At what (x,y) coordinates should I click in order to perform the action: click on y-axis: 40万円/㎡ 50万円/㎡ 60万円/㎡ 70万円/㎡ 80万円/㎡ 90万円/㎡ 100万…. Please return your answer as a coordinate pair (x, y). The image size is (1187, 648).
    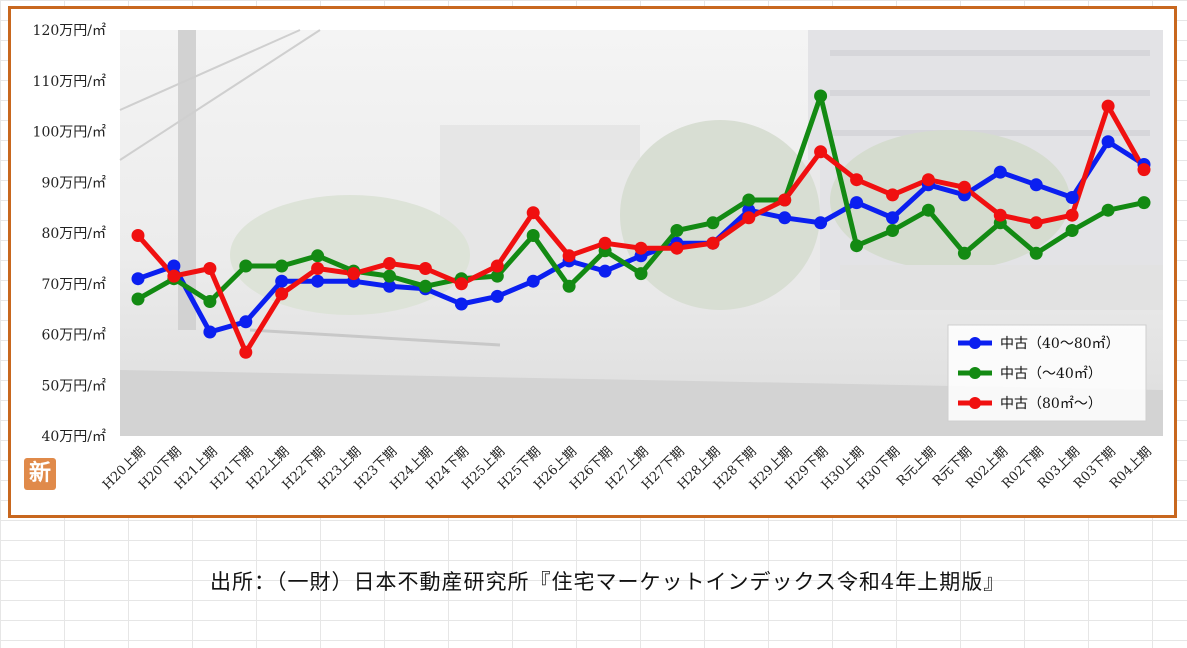
    Looking at the image, I should click on (69, 234).